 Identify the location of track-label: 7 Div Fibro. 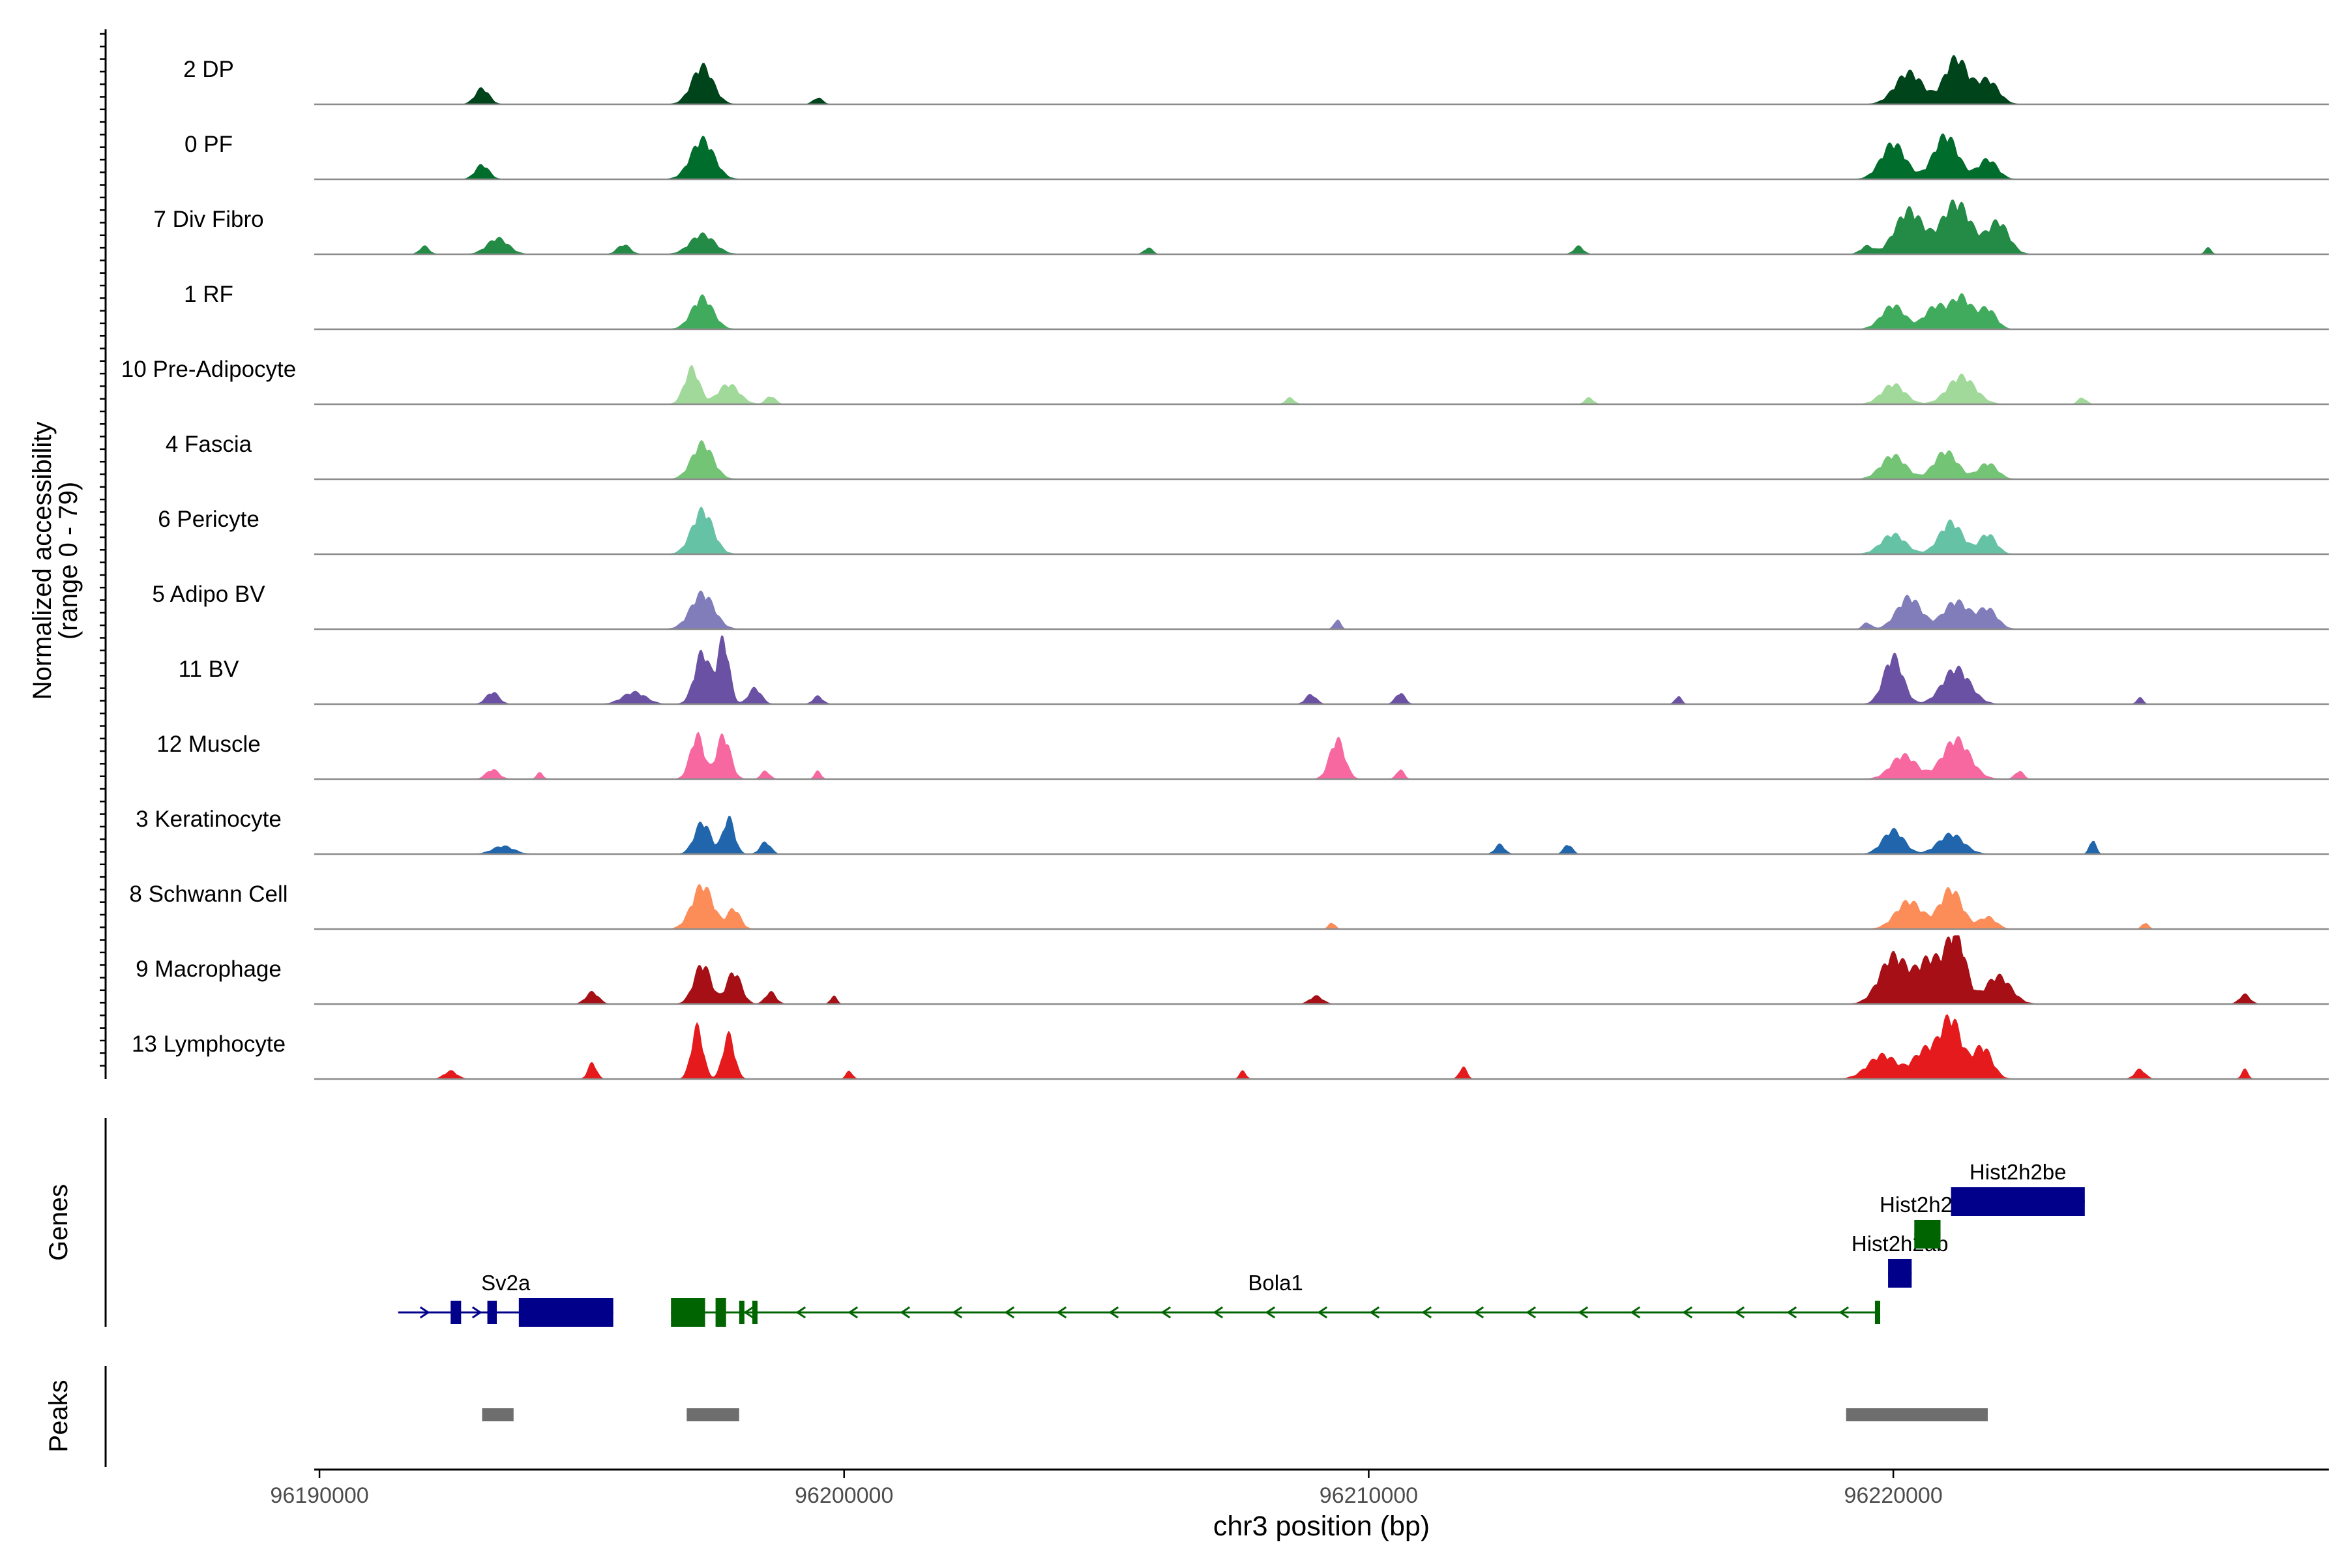
(208, 220).